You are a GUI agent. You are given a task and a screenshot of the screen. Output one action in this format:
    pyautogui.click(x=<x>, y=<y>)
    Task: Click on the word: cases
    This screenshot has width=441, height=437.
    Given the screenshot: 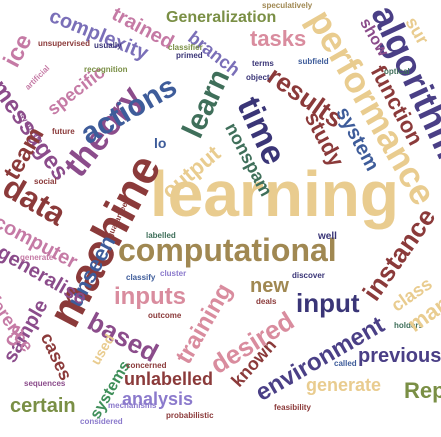 What is the action you would take?
    pyautogui.click(x=56, y=356)
    